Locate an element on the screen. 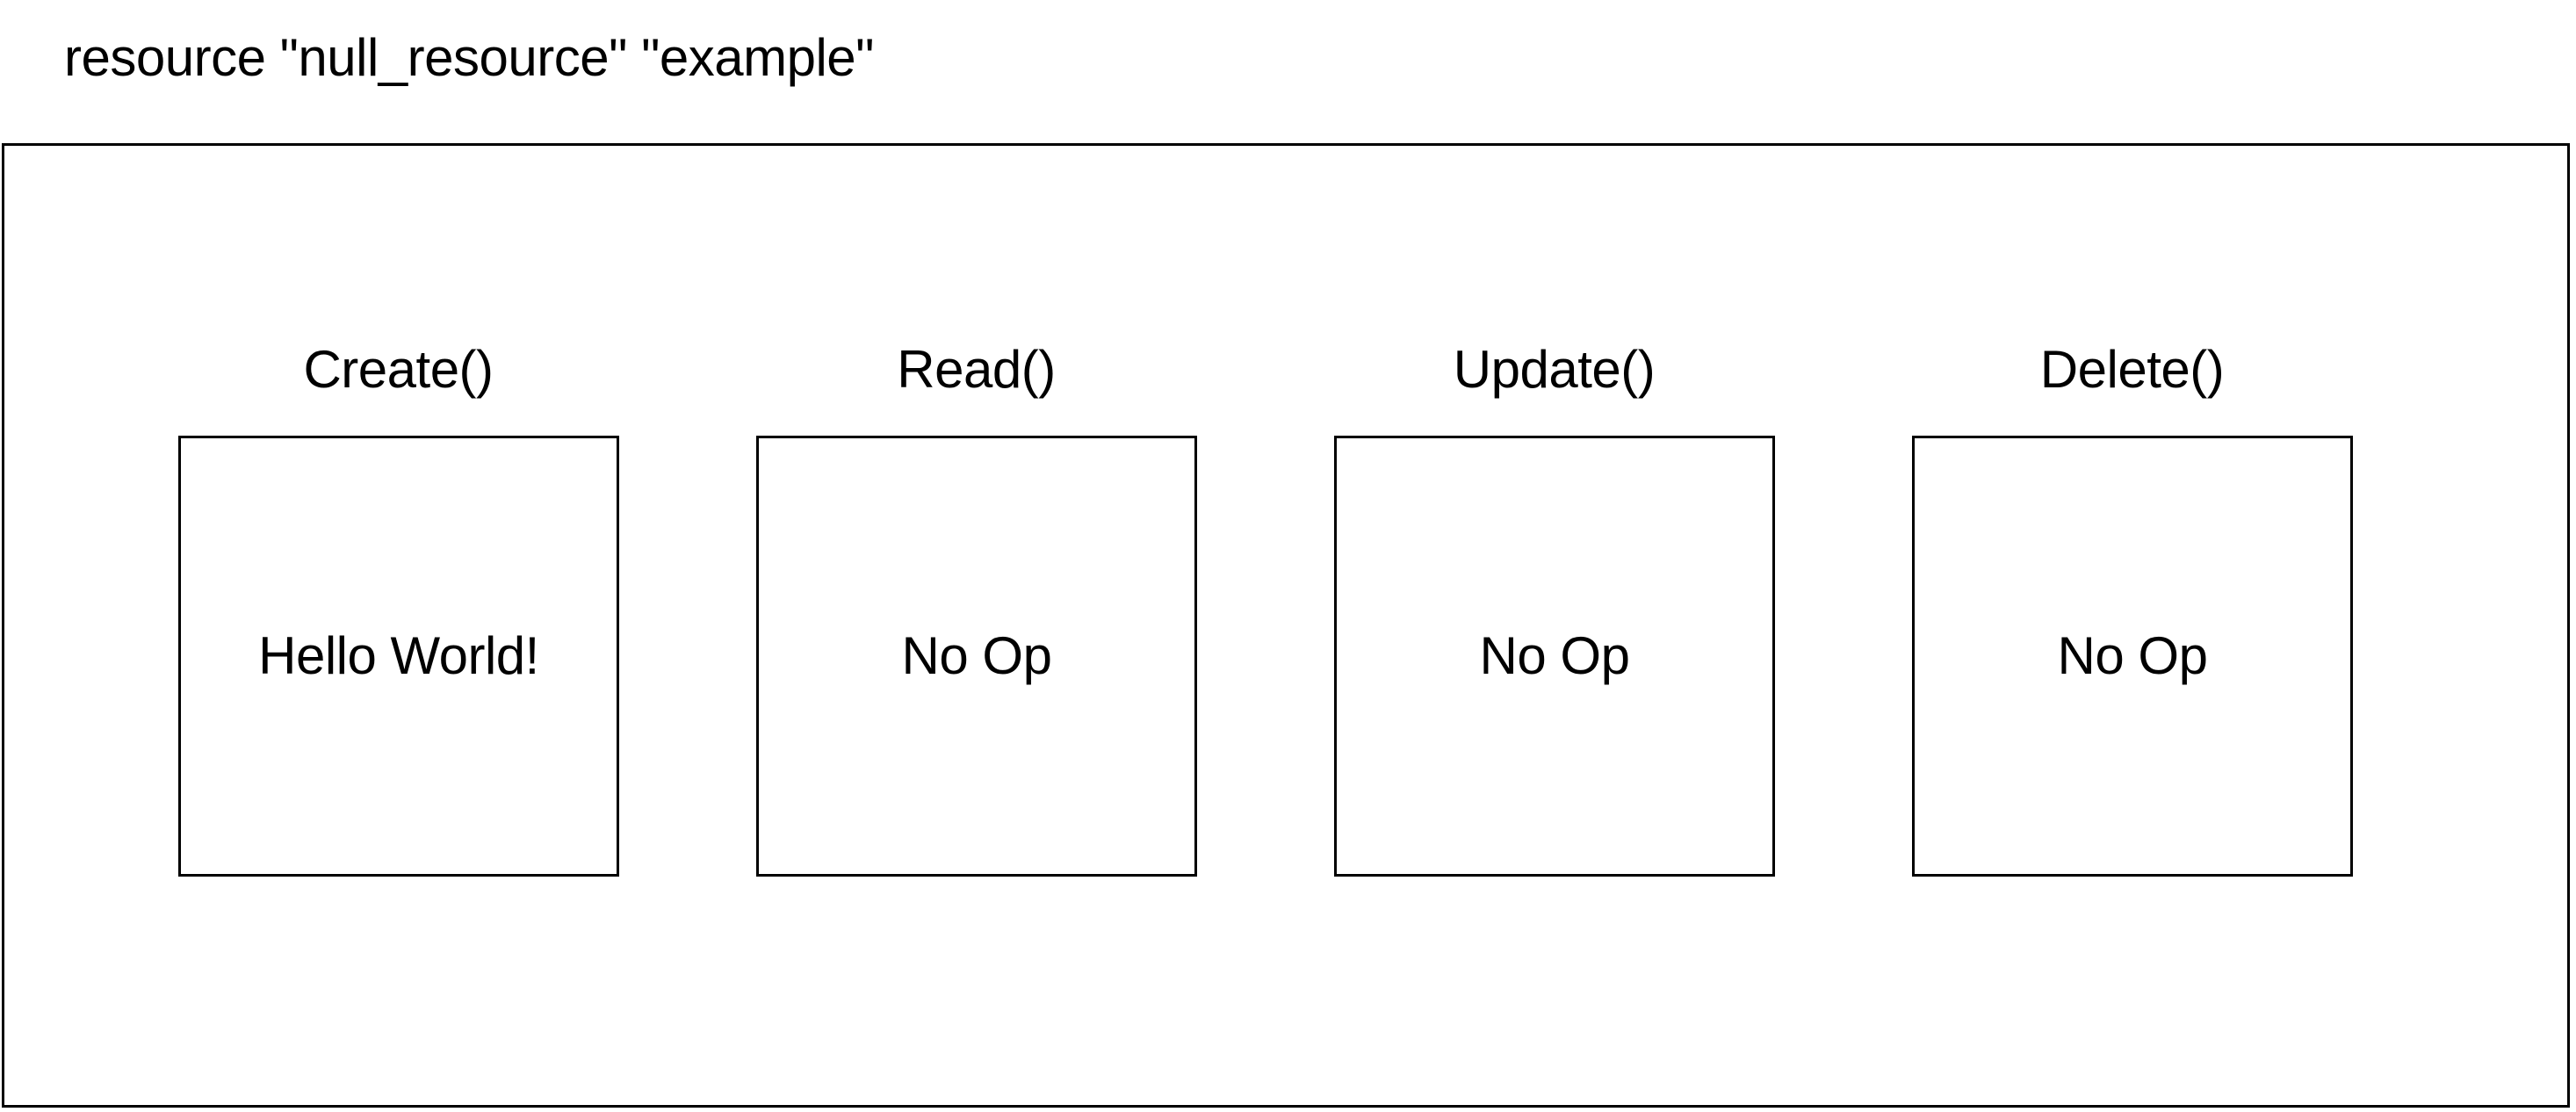 The image size is (2576, 1112). update-label: Update() is located at coordinates (1554, 369).